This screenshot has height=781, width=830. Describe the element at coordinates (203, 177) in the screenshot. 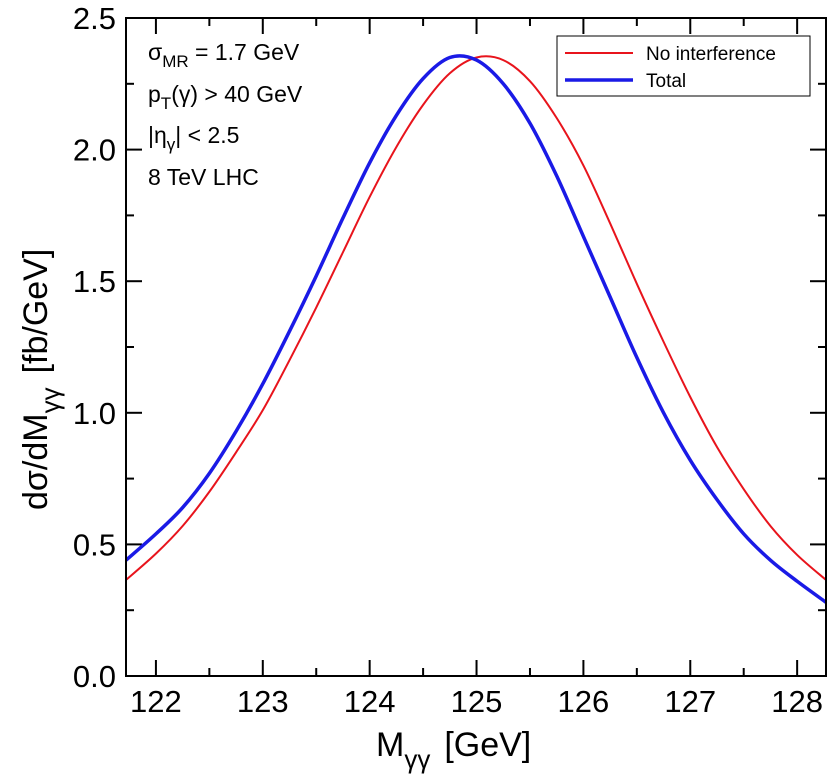

I see `annotation-lhc: 8 TeV LHC` at that location.